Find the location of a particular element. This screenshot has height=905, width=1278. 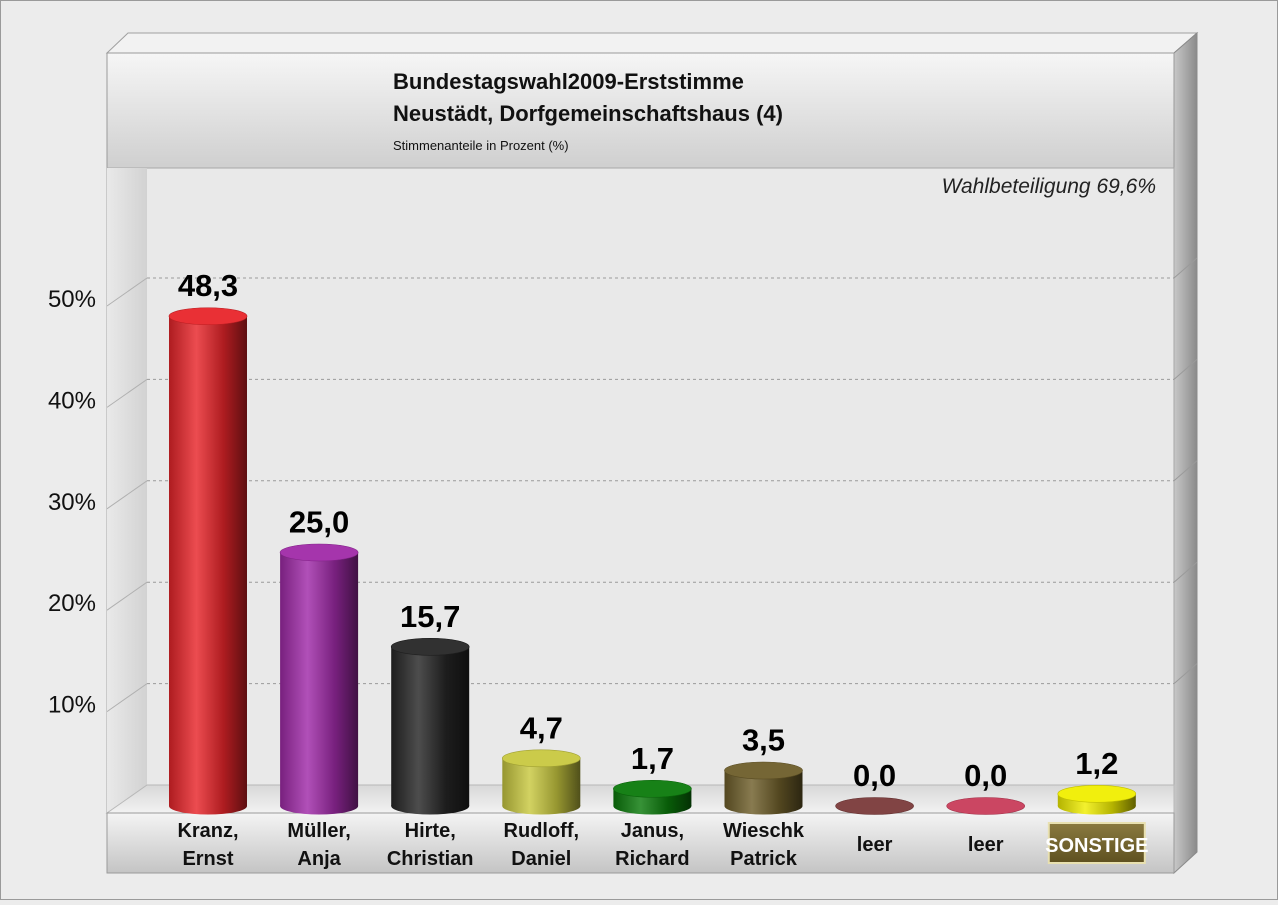

chart-header is located at coordinates (640, 110).